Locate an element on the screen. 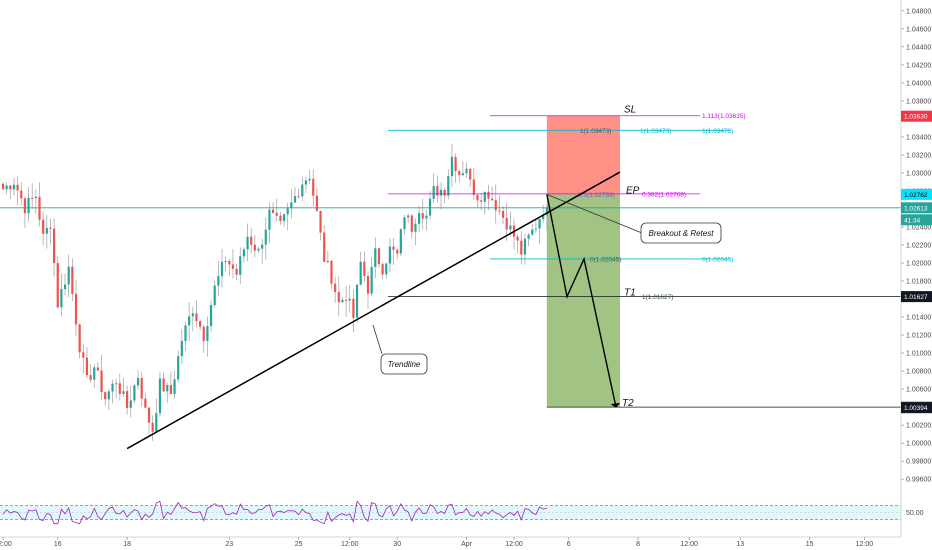  trendline-callout-box is located at coordinates (404, 364).